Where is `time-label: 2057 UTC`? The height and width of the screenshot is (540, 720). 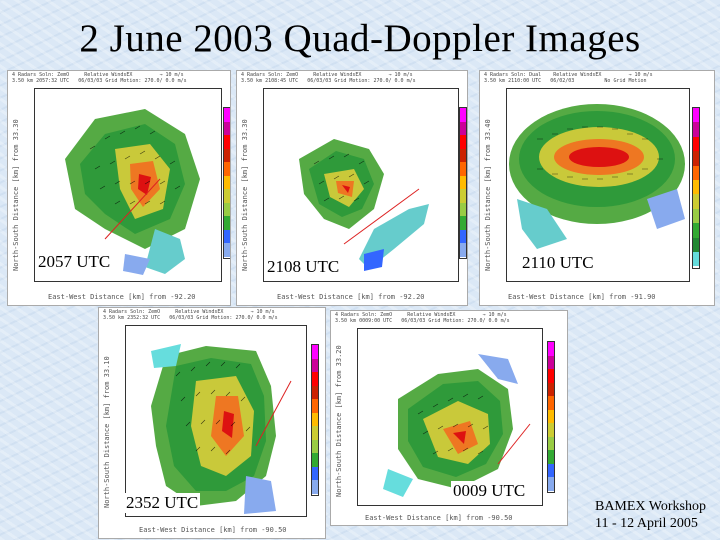 time-label: 2057 UTC is located at coordinates (74, 262).